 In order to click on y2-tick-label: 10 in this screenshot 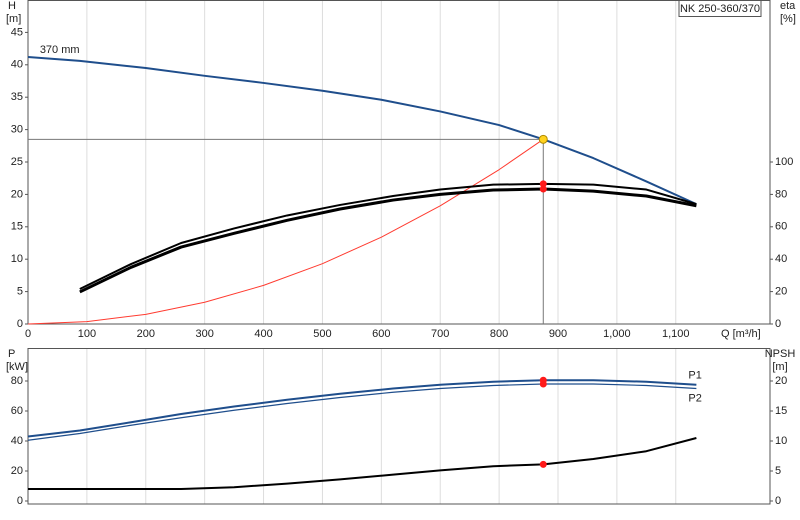, I will do `click(781, 441)`.